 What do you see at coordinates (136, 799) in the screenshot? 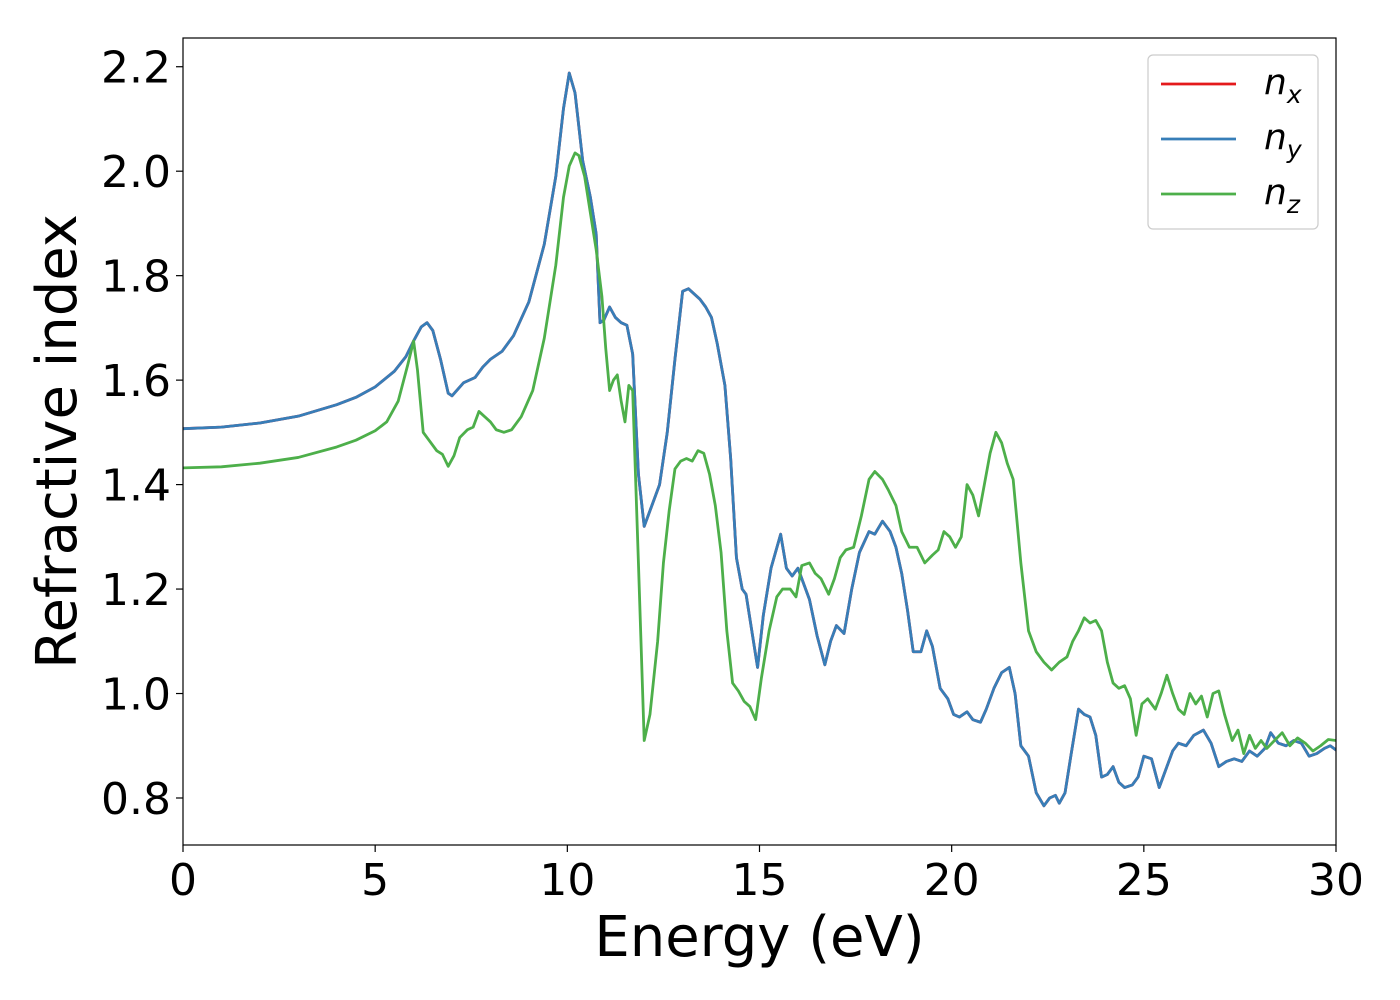
I see `y-tick-label: 0.8` at bounding box center [136, 799].